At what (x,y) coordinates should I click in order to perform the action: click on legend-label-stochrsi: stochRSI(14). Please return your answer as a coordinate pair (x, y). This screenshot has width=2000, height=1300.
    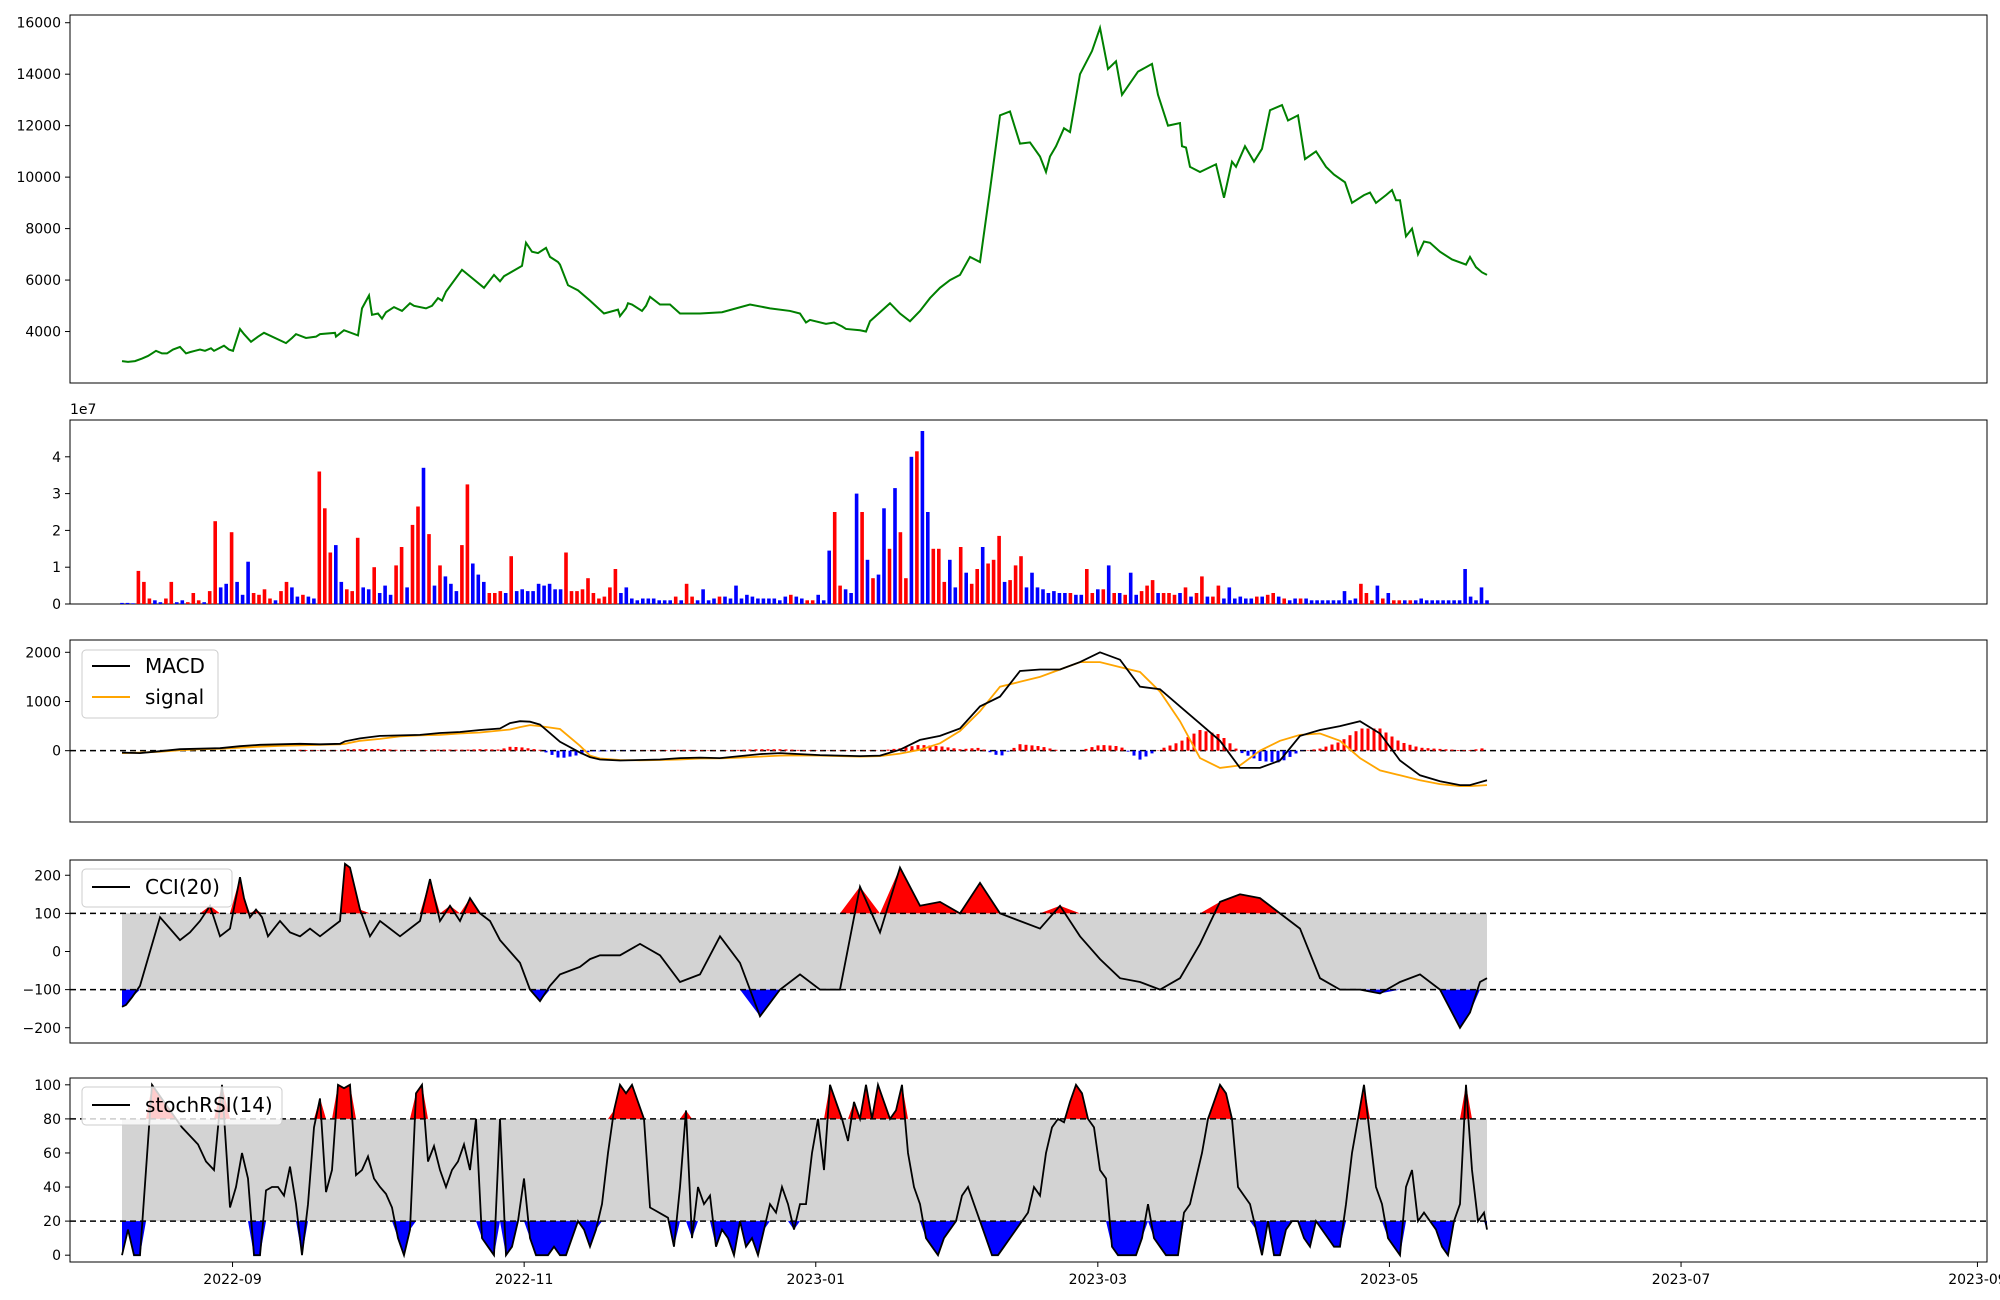
    Looking at the image, I should click on (209, 1105).